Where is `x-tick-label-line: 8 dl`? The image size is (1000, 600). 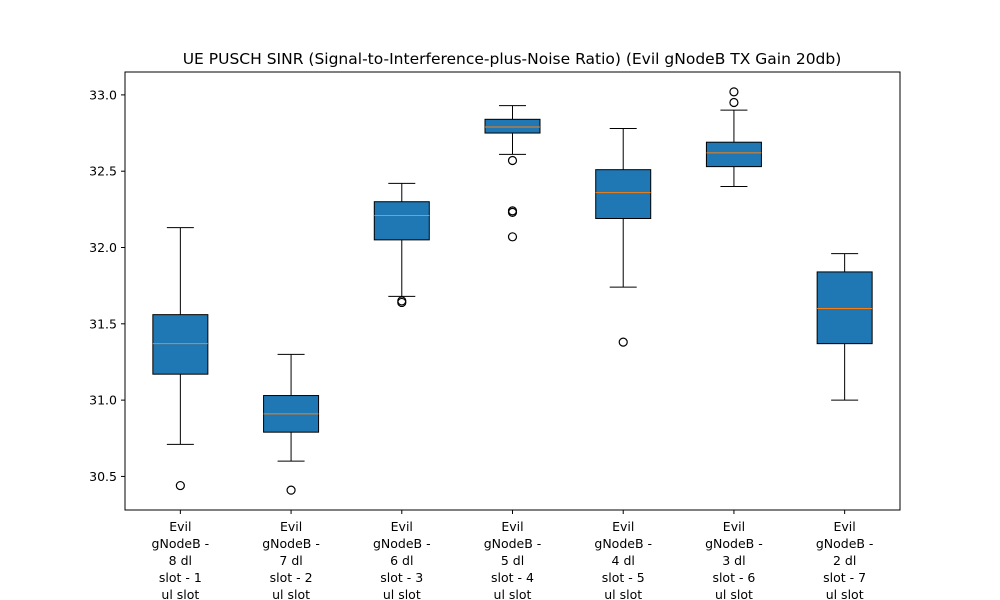
x-tick-label-line: 8 dl is located at coordinates (180, 560).